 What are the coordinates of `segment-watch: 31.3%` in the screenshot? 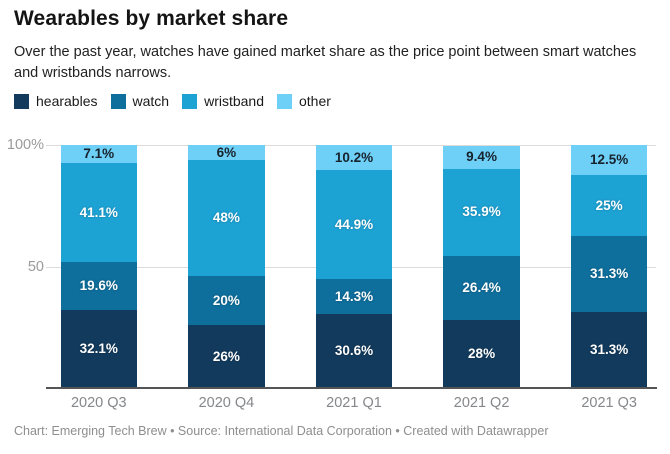 It's located at (609, 274).